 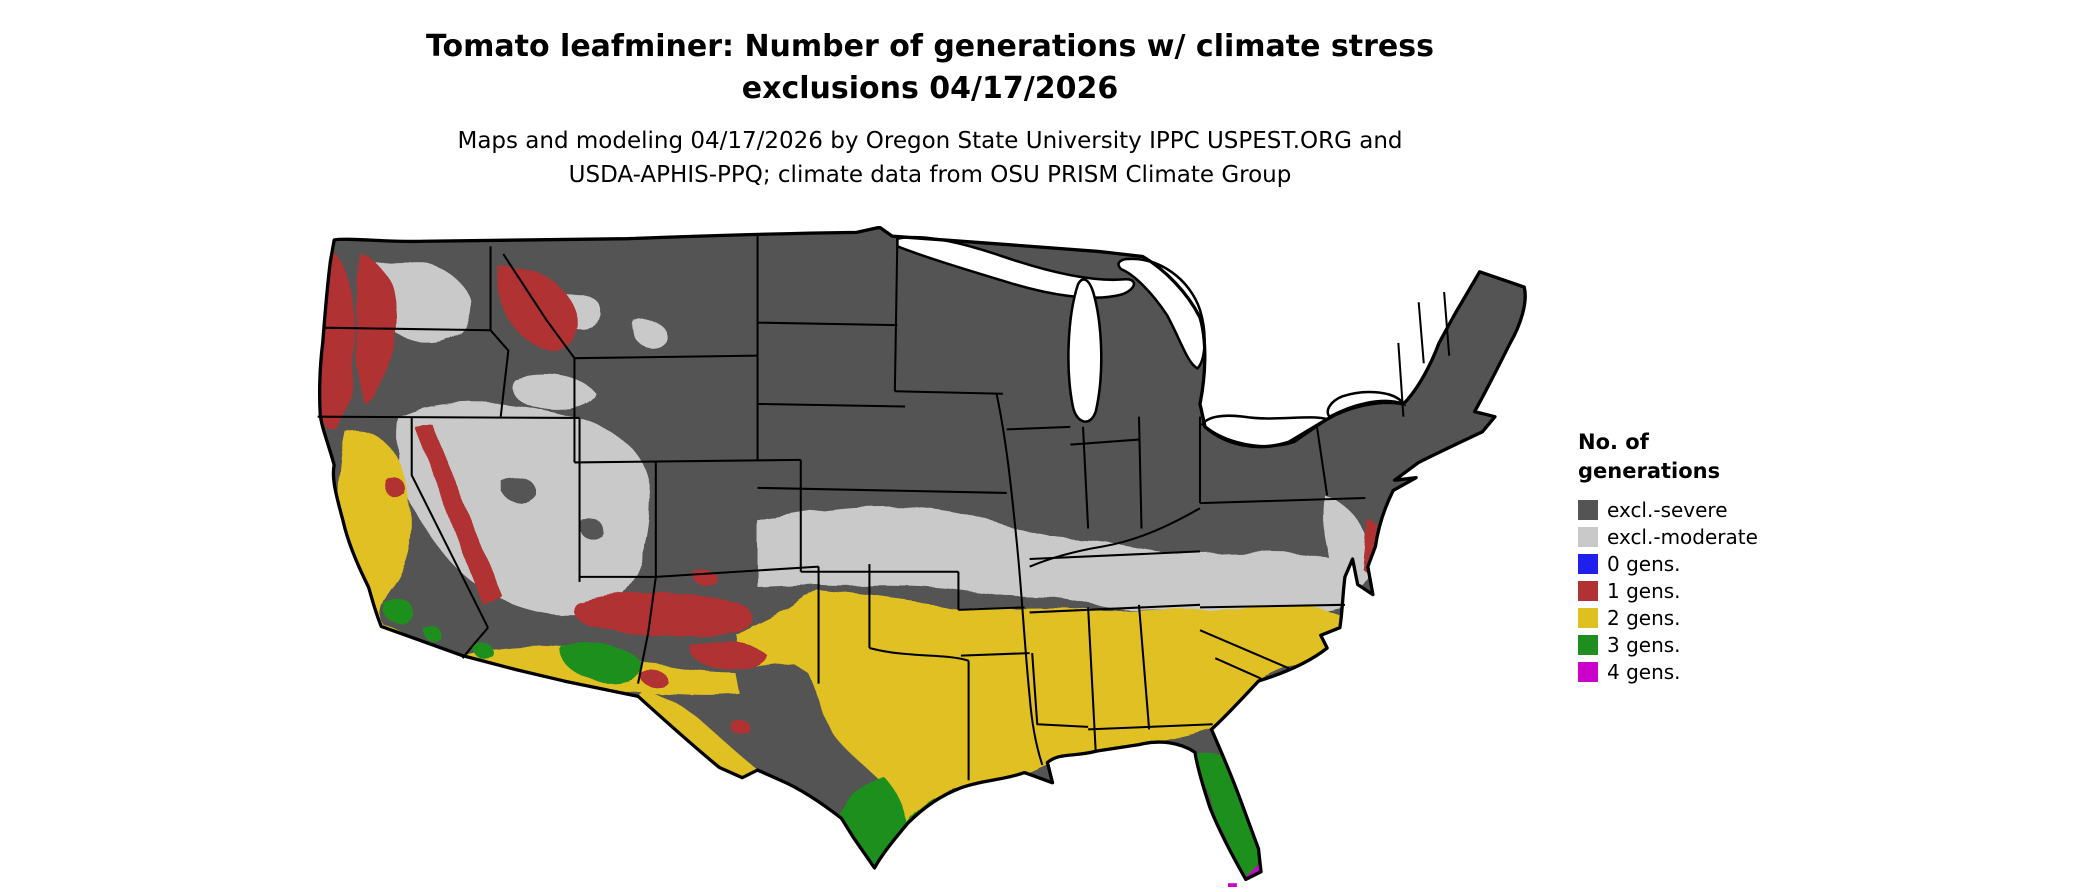 I want to click on florida-keys, so click(x=1232, y=885).